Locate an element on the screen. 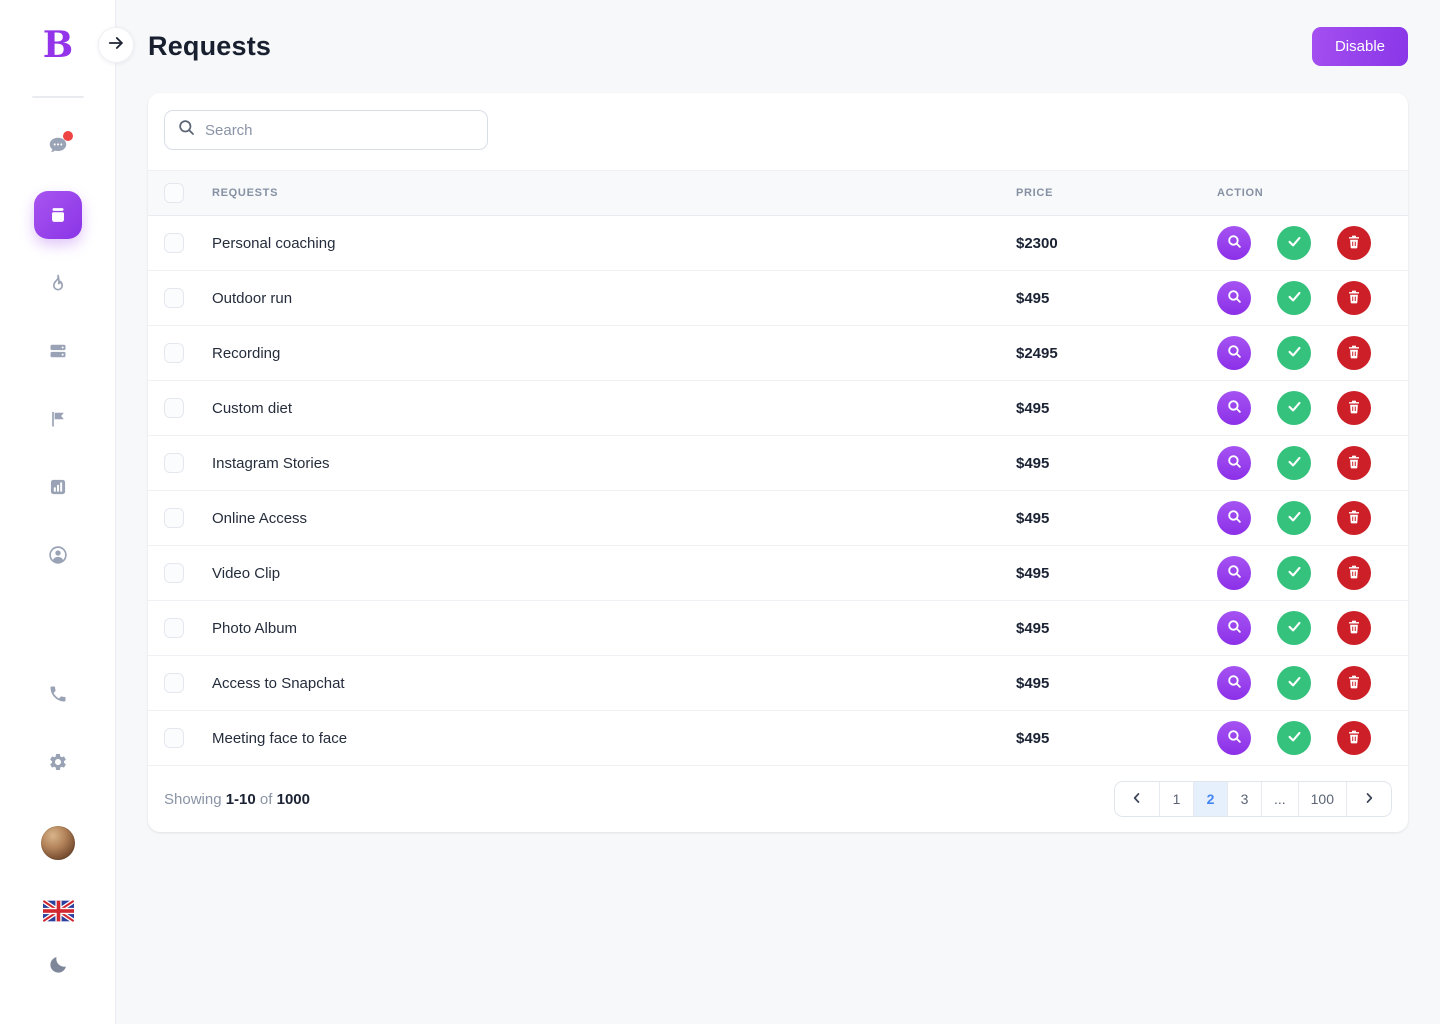 The image size is (1440, 1024). sidebar-item-statistics is located at coordinates (58, 487).